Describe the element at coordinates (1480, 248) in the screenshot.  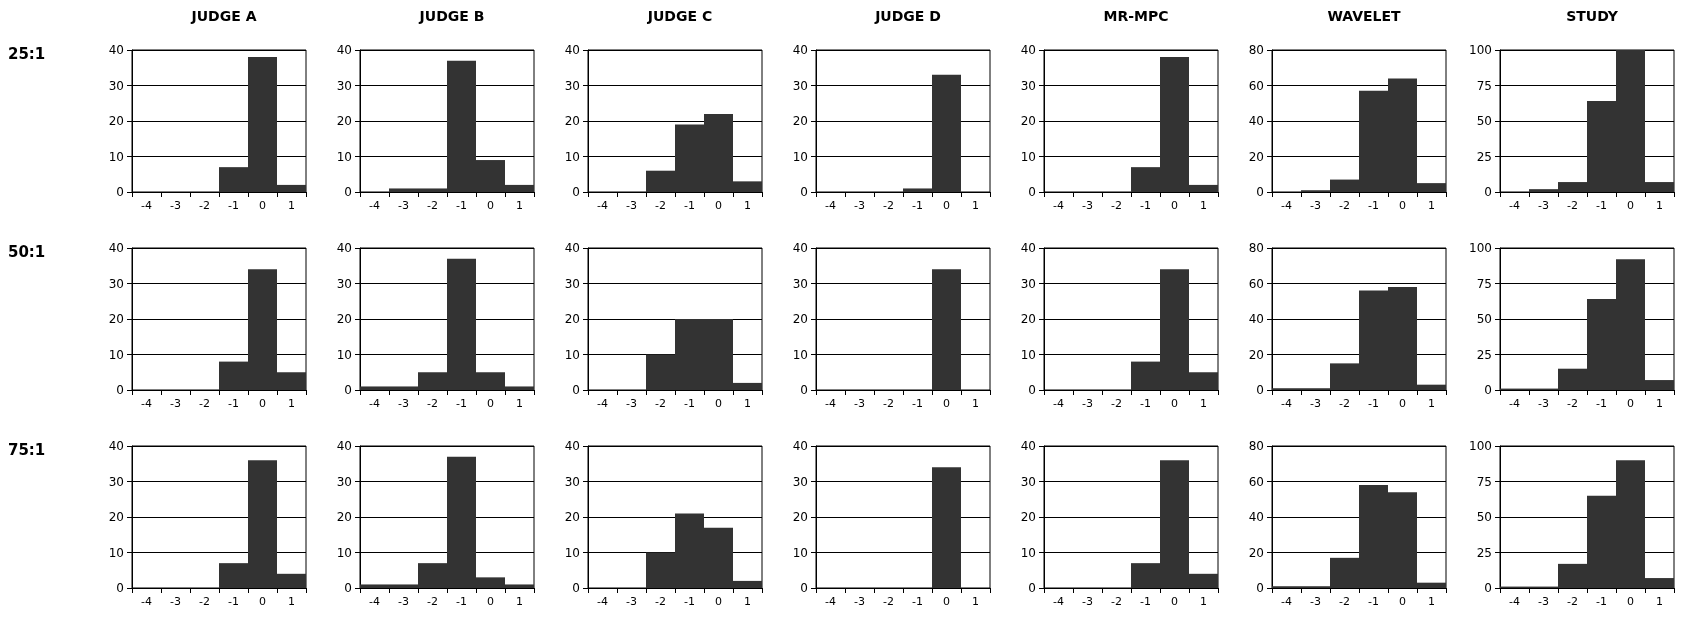
I see `y-tick-label: 100` at that location.